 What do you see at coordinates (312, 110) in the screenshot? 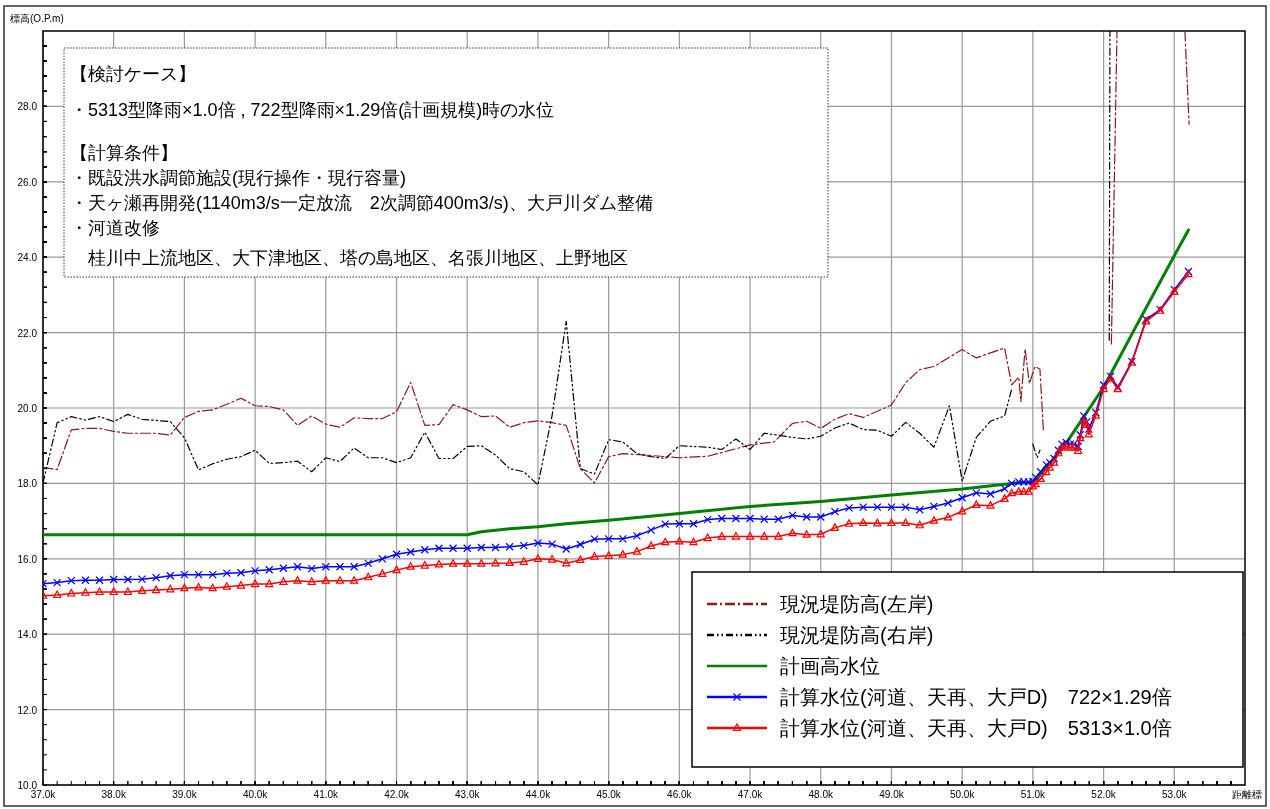
I see `annotation: ・5313型降雨×1.0倍 , 722型降雨×1.29倍(計画規模)時の水位` at bounding box center [312, 110].